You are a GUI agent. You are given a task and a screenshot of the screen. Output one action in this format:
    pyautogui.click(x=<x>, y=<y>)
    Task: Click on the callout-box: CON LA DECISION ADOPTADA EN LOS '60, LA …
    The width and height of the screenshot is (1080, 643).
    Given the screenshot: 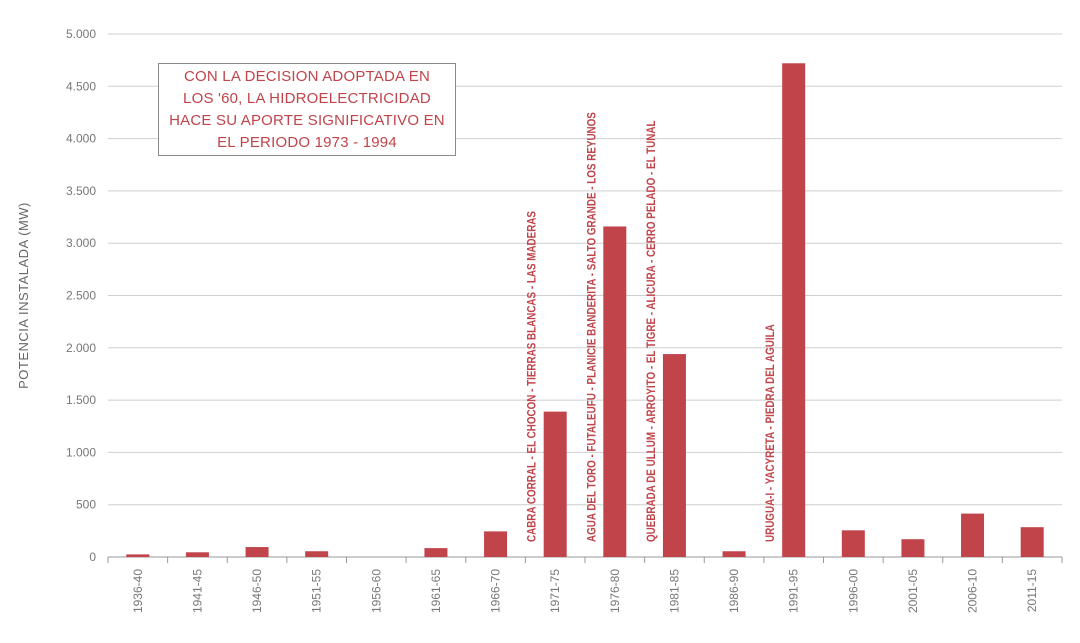 What is the action you would take?
    pyautogui.click(x=307, y=109)
    